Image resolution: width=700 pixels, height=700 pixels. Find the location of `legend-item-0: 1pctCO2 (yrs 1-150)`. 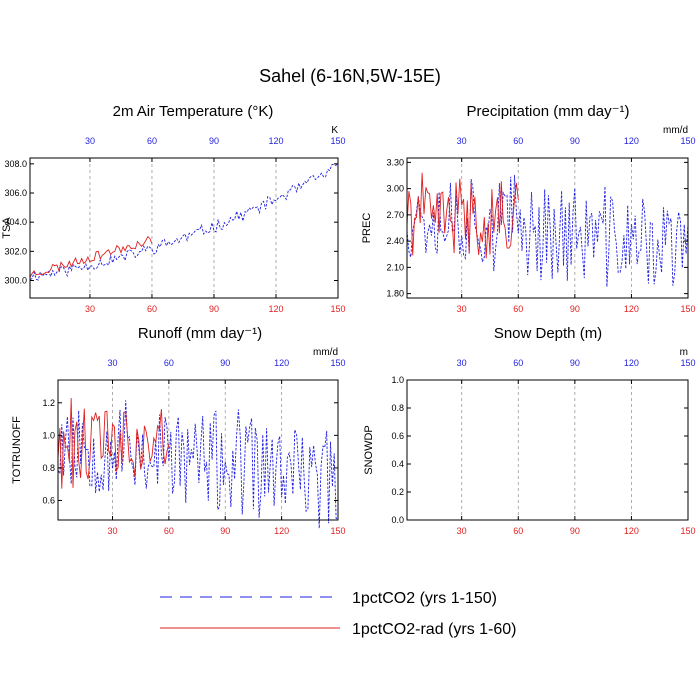

legend-item-0: 1pctCO2 (yrs 1-150) is located at coordinates (328, 598).